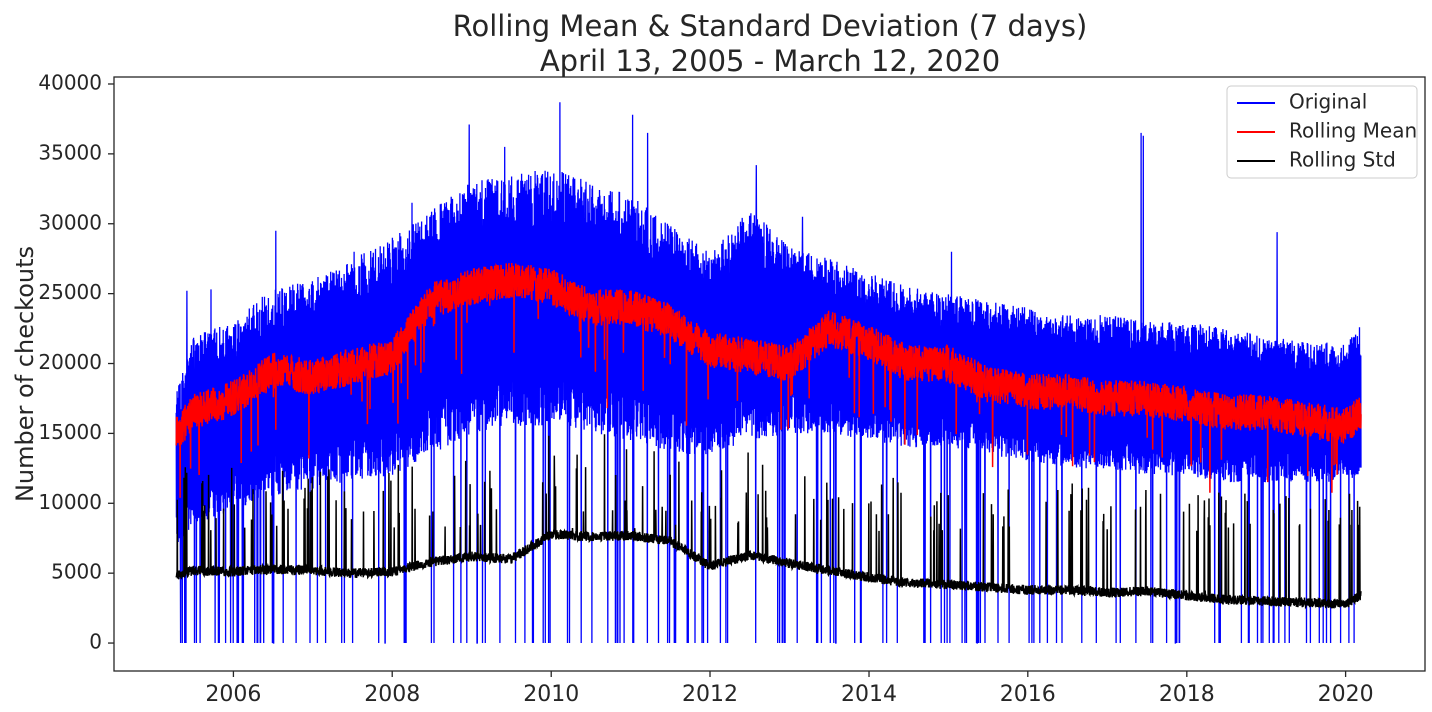 This screenshot has height=712, width=1432. What do you see at coordinates (869, 694) in the screenshot?
I see `x-tick-label: 2014` at bounding box center [869, 694].